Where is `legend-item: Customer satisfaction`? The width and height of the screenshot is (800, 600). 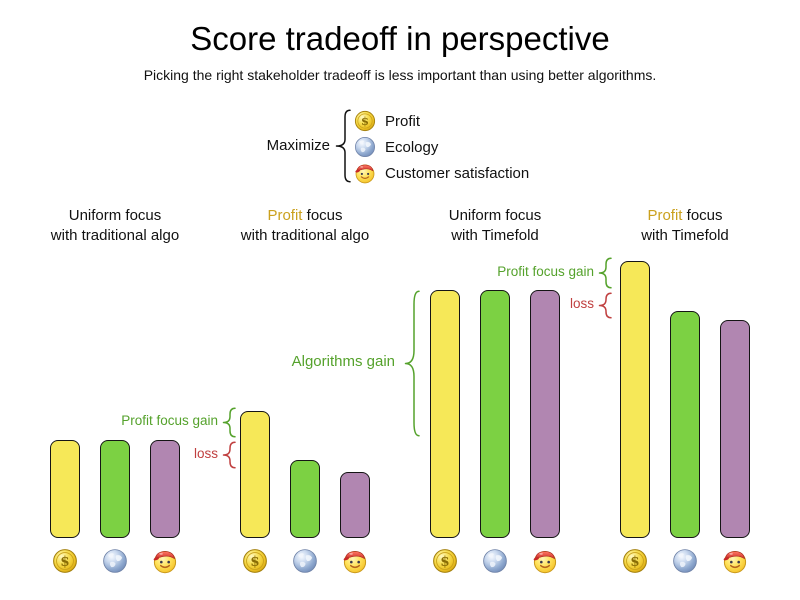
legend-item: Customer satisfaction is located at coordinates (441, 173).